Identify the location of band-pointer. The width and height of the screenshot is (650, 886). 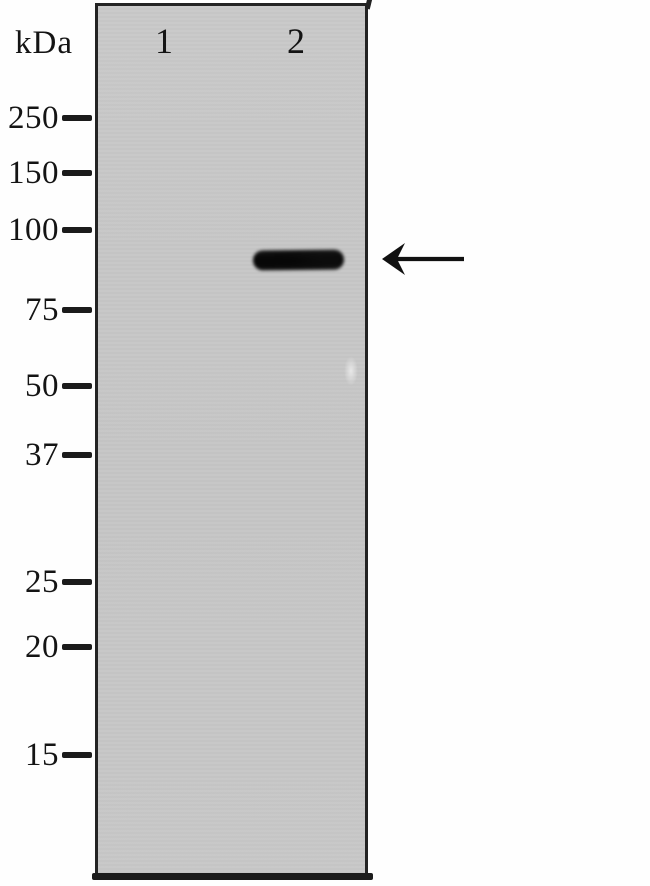
(423, 259).